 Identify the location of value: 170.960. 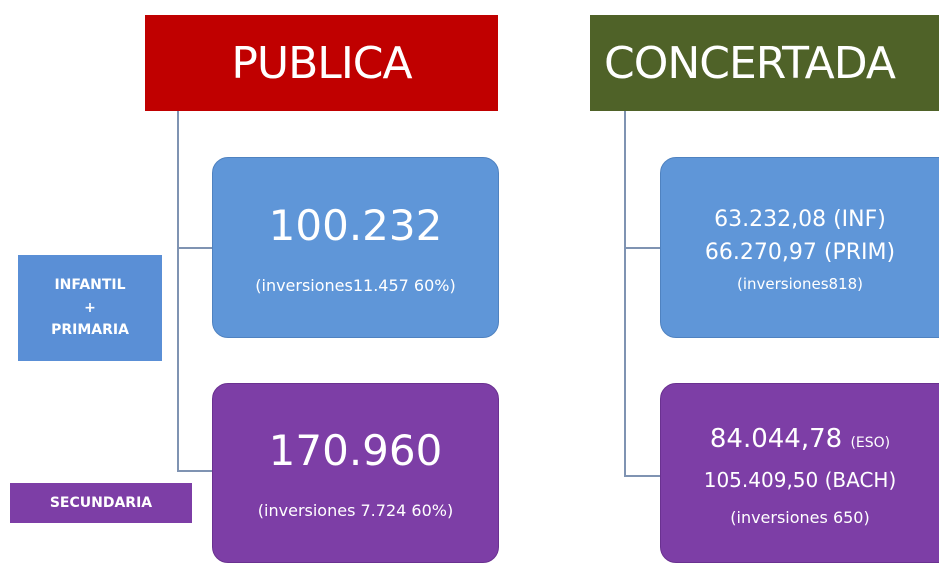
(355, 450).